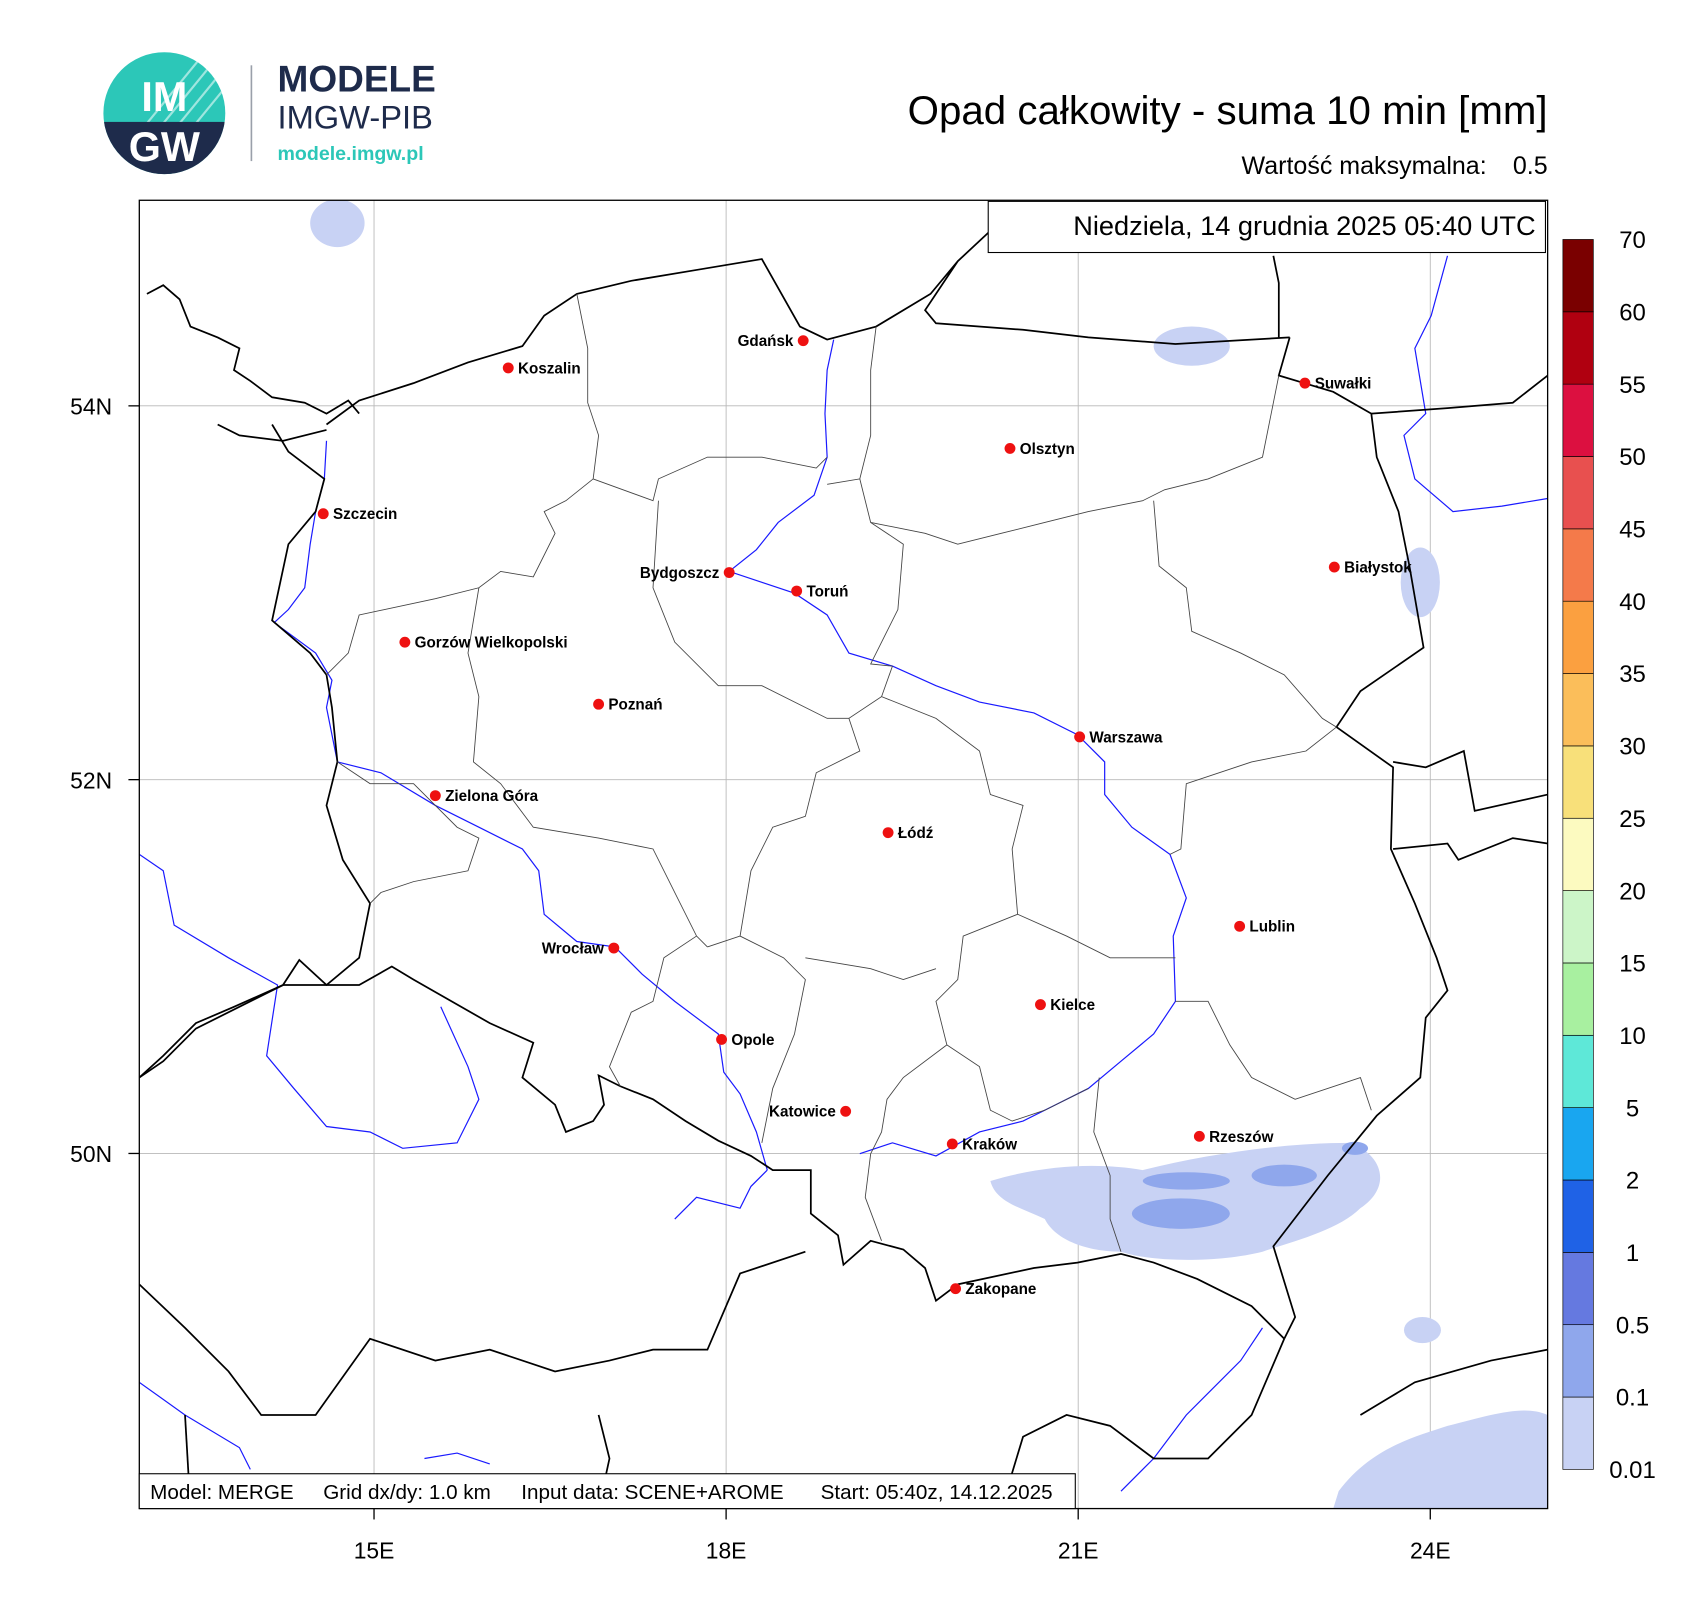 The image size is (1700, 1600). Describe the element at coordinates (164, 147) in the screenshot. I see `logo-bottom: GW` at that location.